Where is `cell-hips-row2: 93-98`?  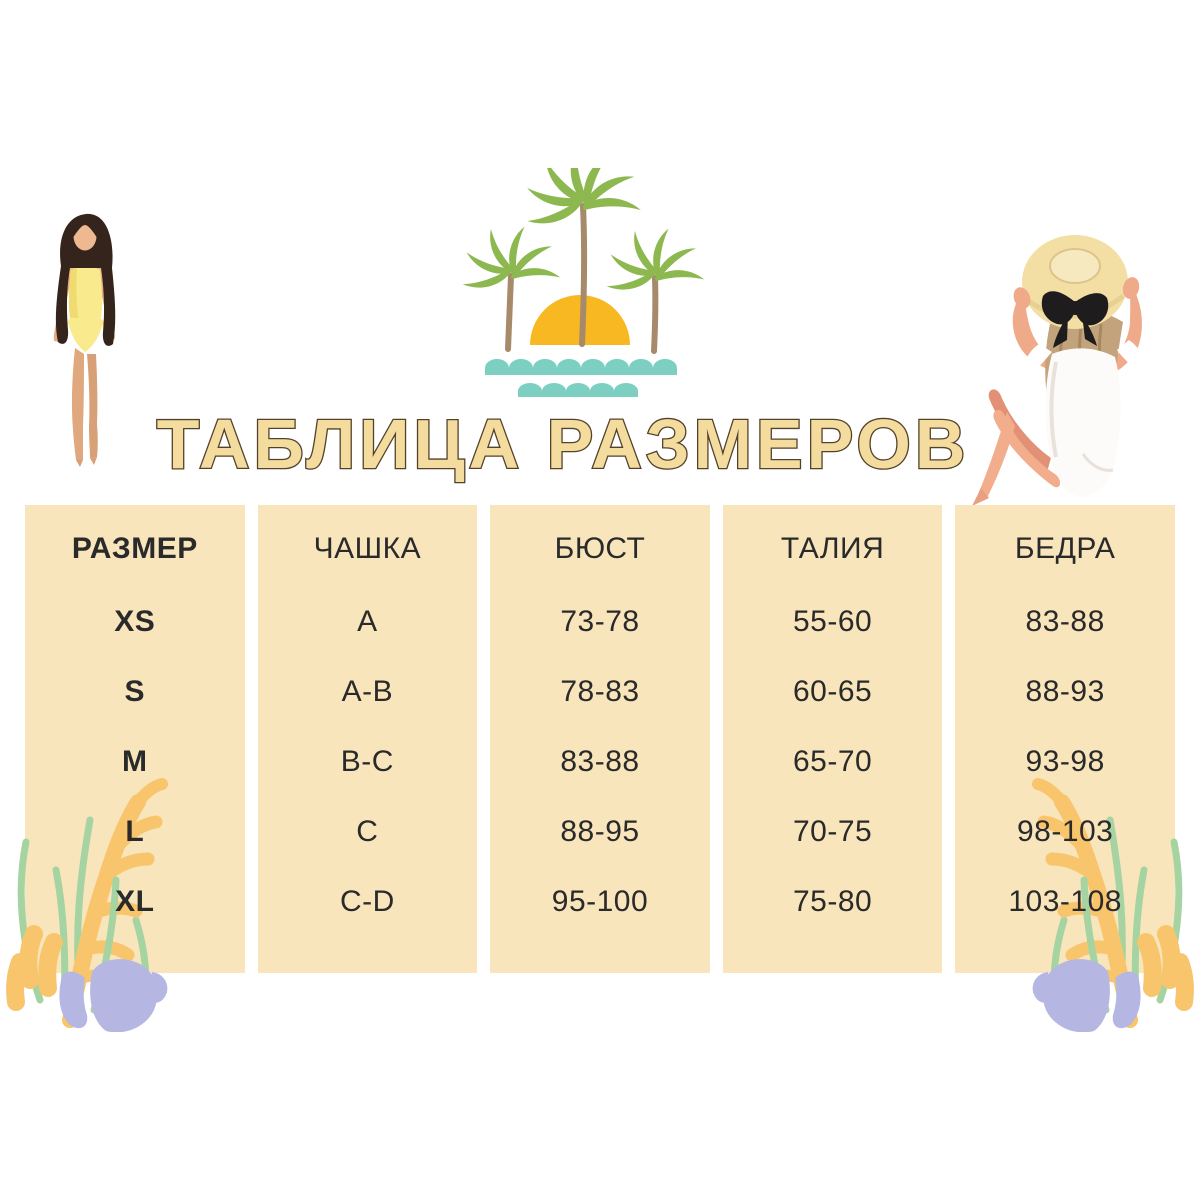 cell-hips-row2: 93-98 is located at coordinates (1065, 761).